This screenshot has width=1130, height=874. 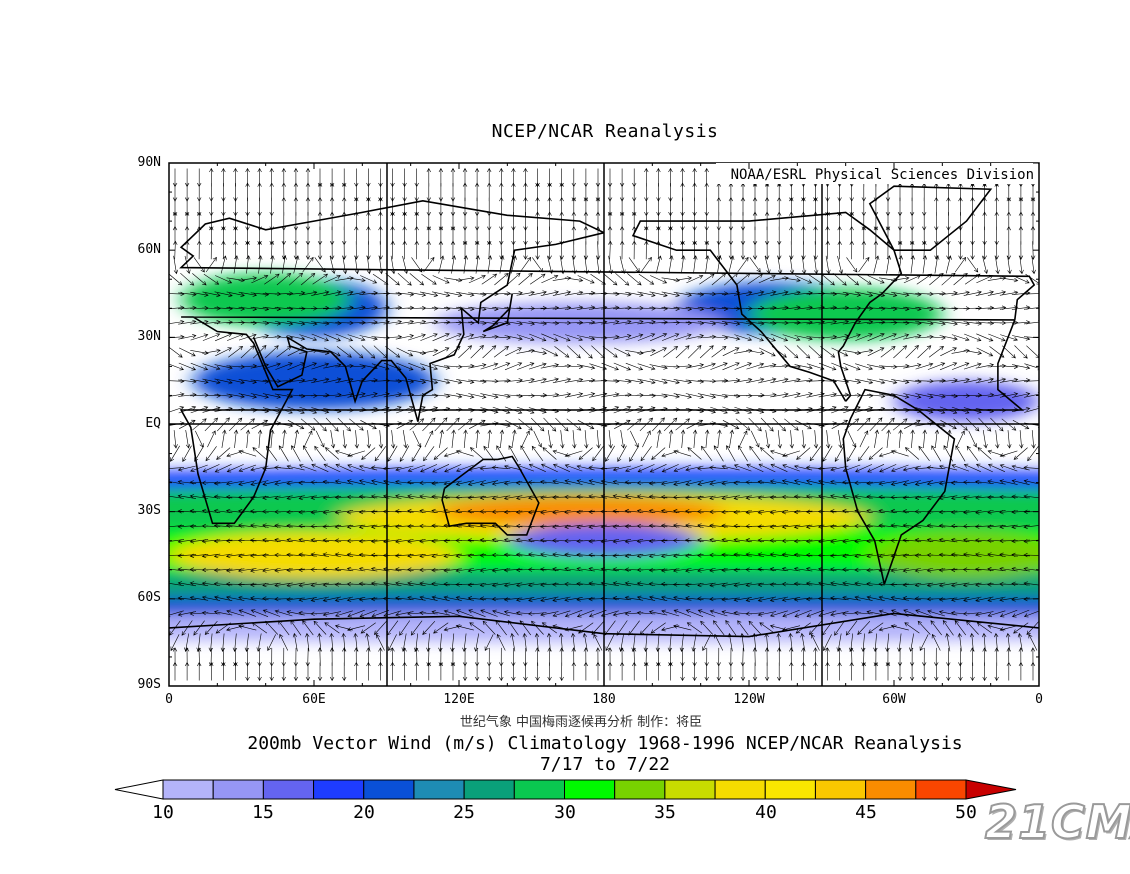 I want to click on wind-speed-region, so click(x=966, y=401).